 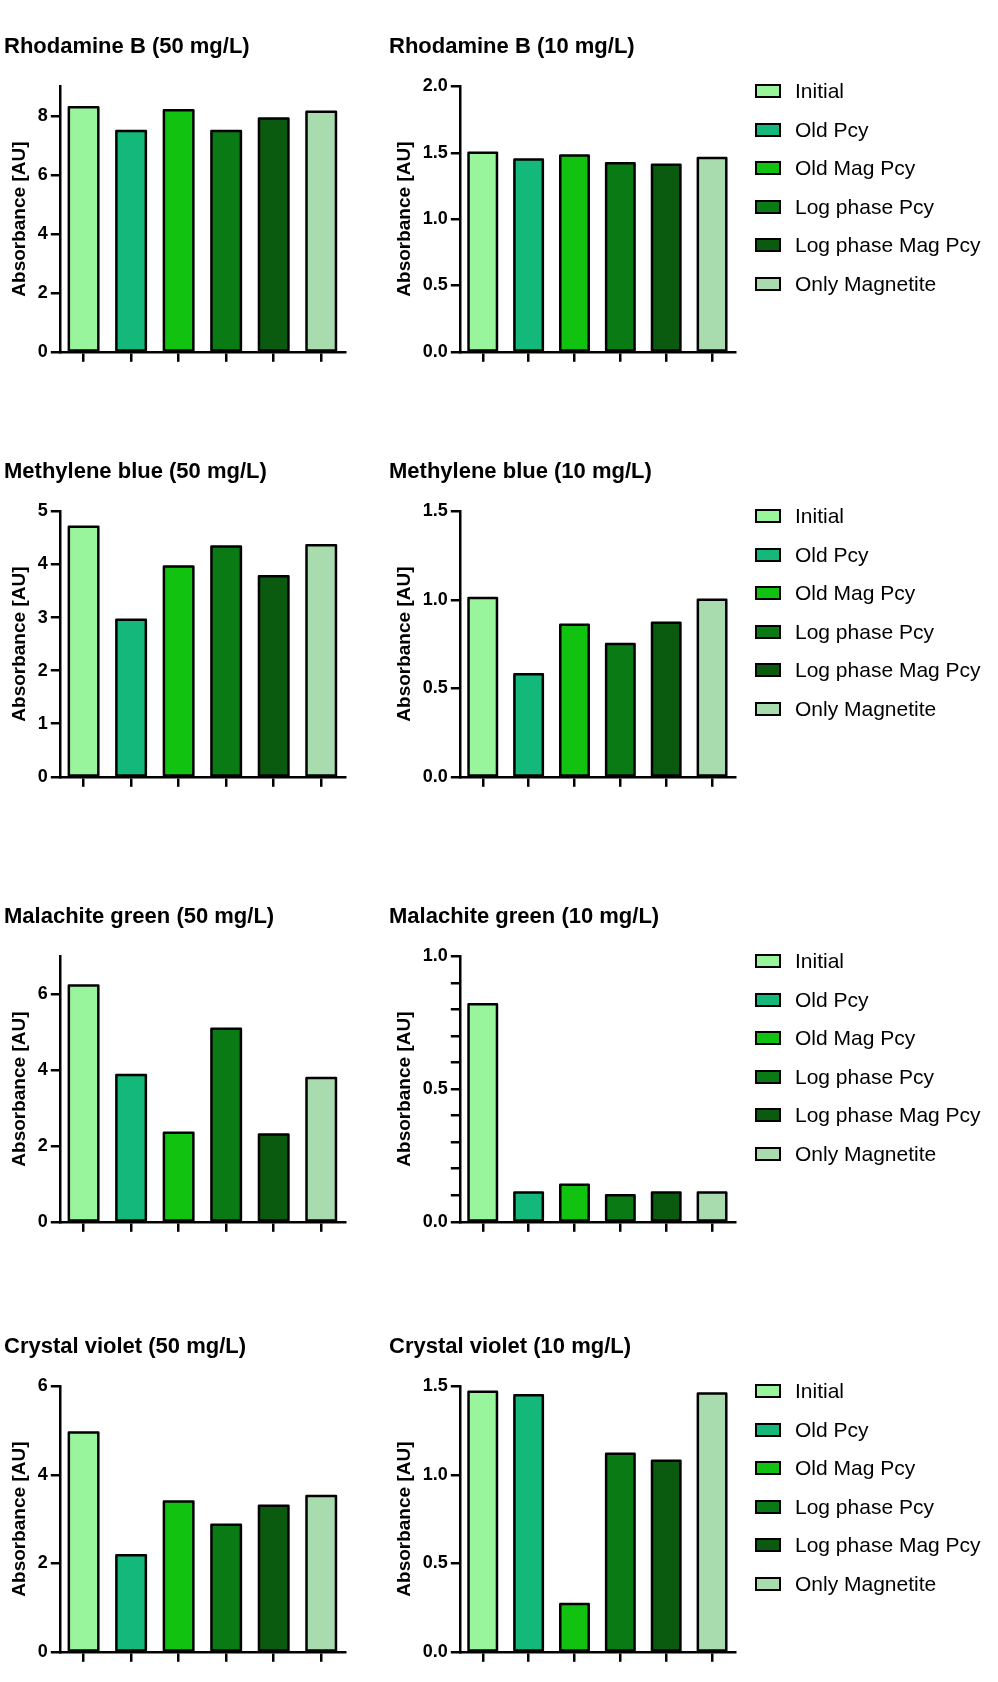 I want to click on chart-title: Crystal violet (10 mg/L), so click(x=510, y=1346).